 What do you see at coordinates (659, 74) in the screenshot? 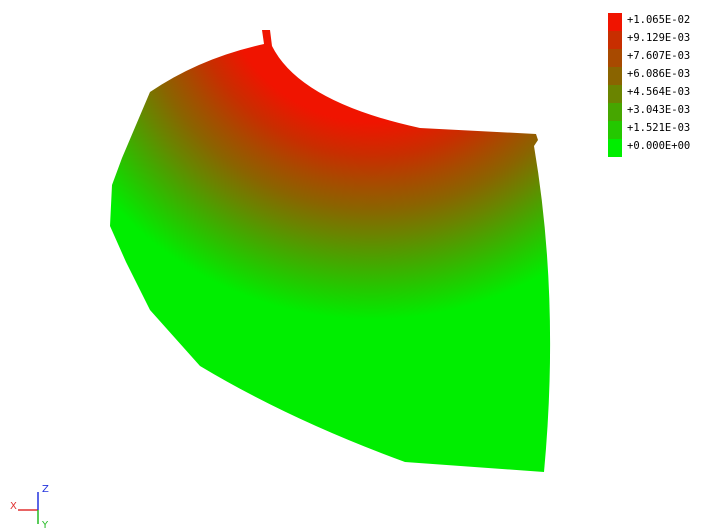
I see `legend-label: +6.086E-03` at bounding box center [659, 74].